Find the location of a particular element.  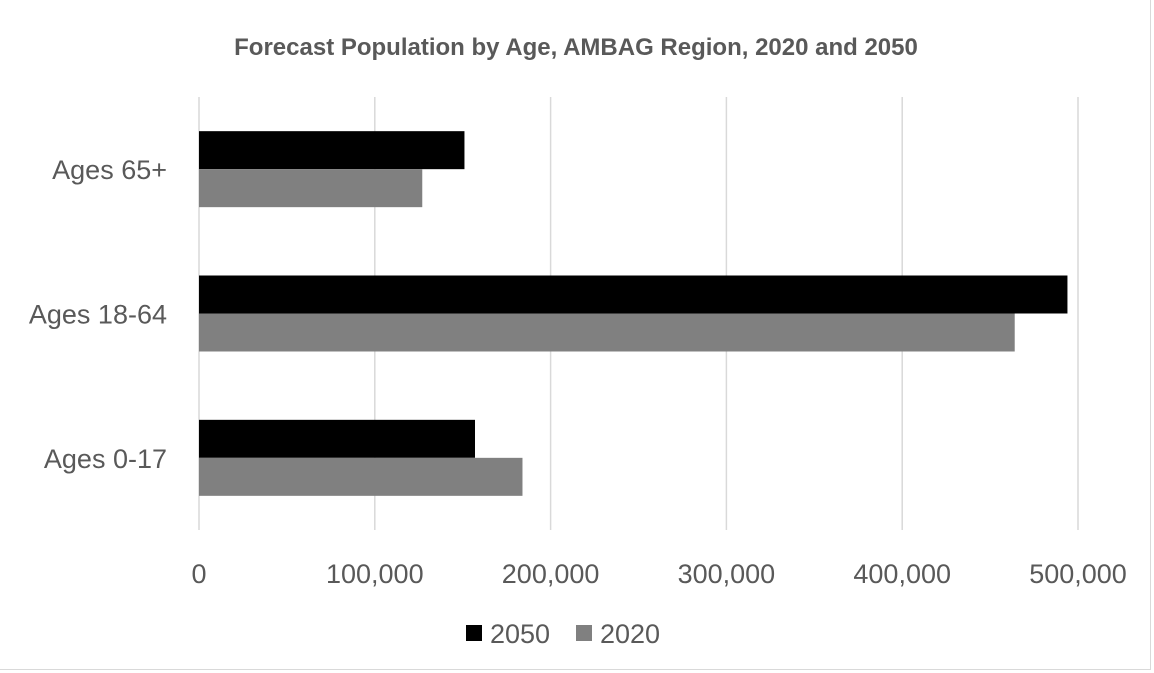

legend-label: 2020 is located at coordinates (630, 634).